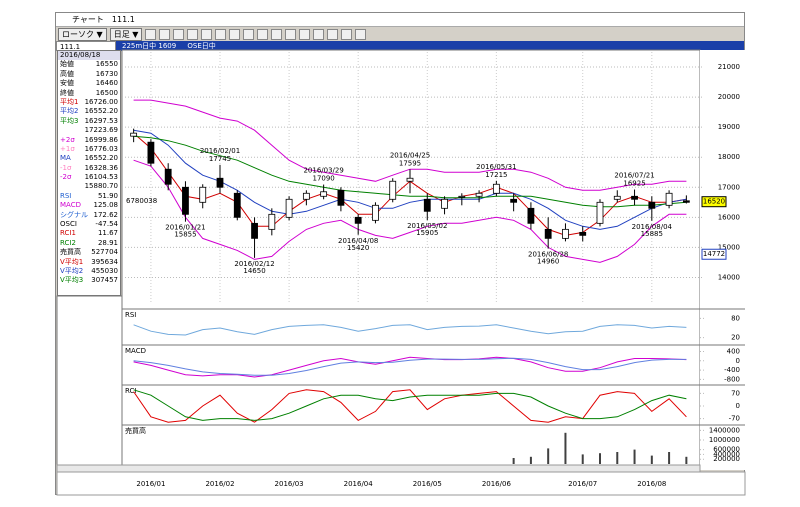 The image size is (800, 507). I want to click on annotation-value: 15855, so click(185, 235).